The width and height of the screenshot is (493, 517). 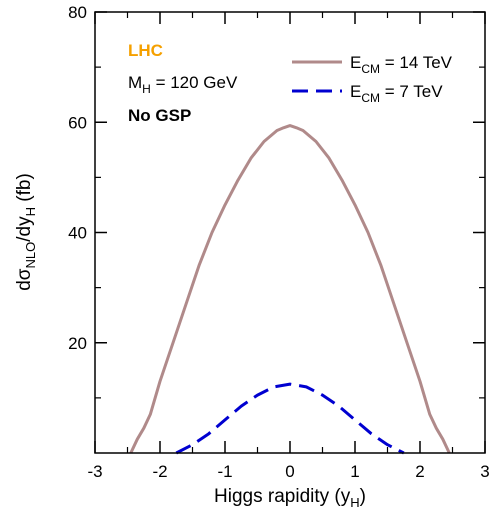 I want to click on collider-label: LHC, so click(x=145, y=50).